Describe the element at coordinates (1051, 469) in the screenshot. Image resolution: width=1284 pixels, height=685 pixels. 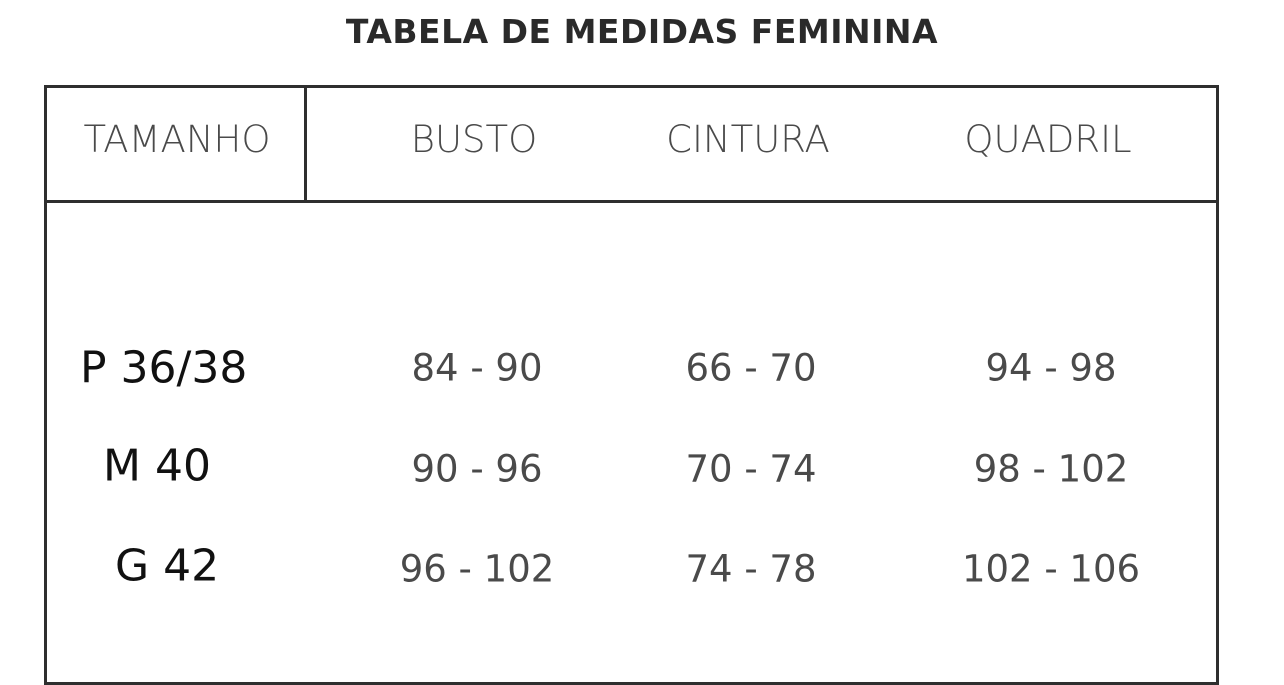
I see `quadril-m: 98 - 102` at that location.